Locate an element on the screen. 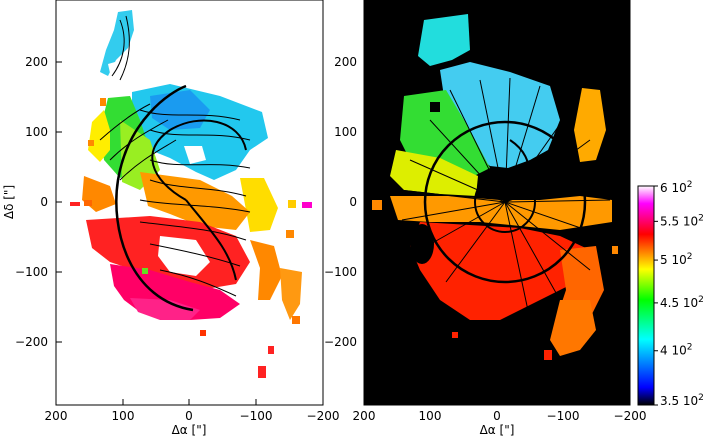  right-xtick: 100 is located at coordinates (430, 416).